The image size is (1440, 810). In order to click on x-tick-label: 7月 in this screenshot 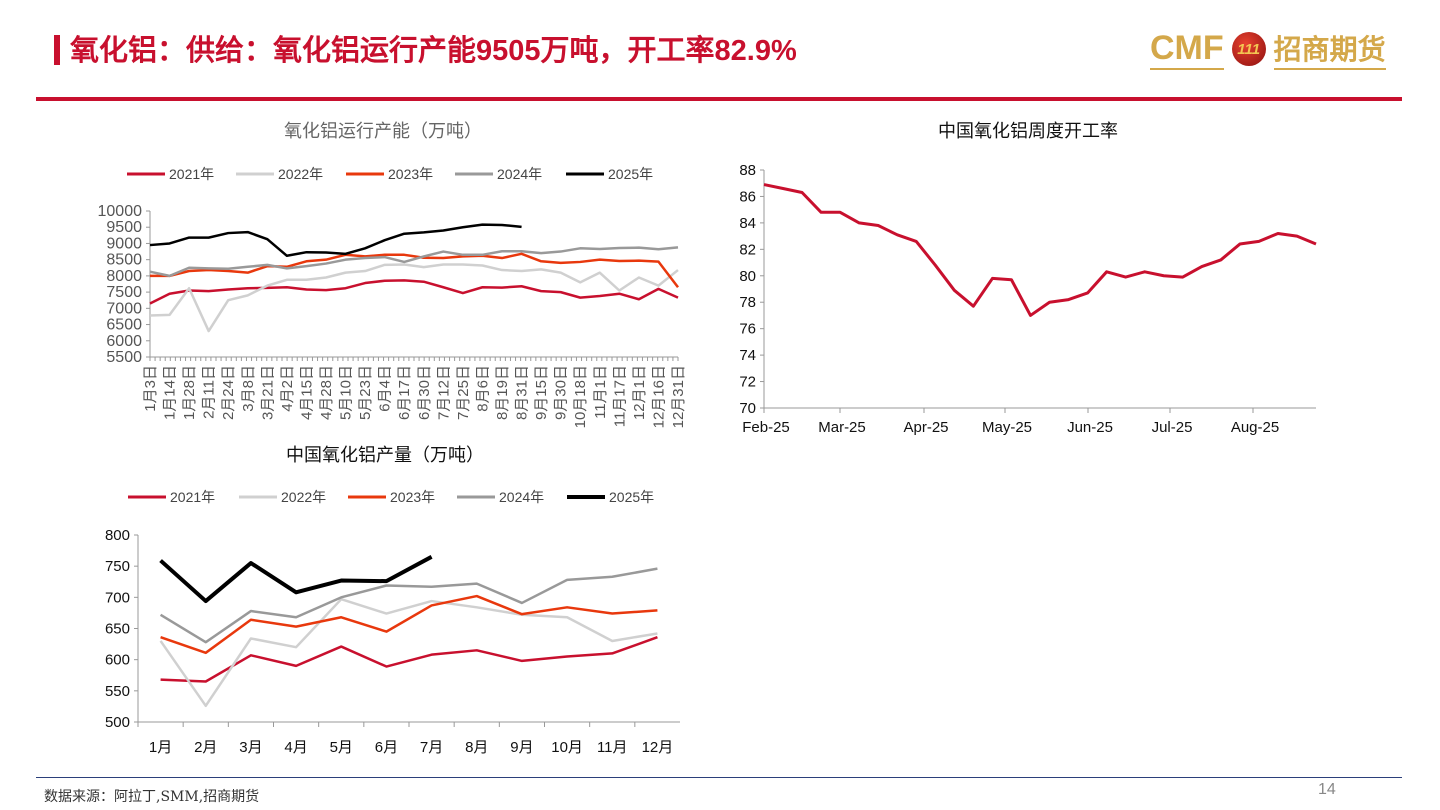, I will do `click(431, 747)`.